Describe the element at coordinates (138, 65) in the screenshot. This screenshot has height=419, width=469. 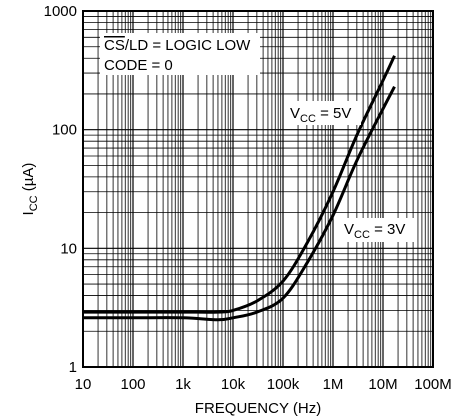
I see `condition-code: CODE = 0` at that location.